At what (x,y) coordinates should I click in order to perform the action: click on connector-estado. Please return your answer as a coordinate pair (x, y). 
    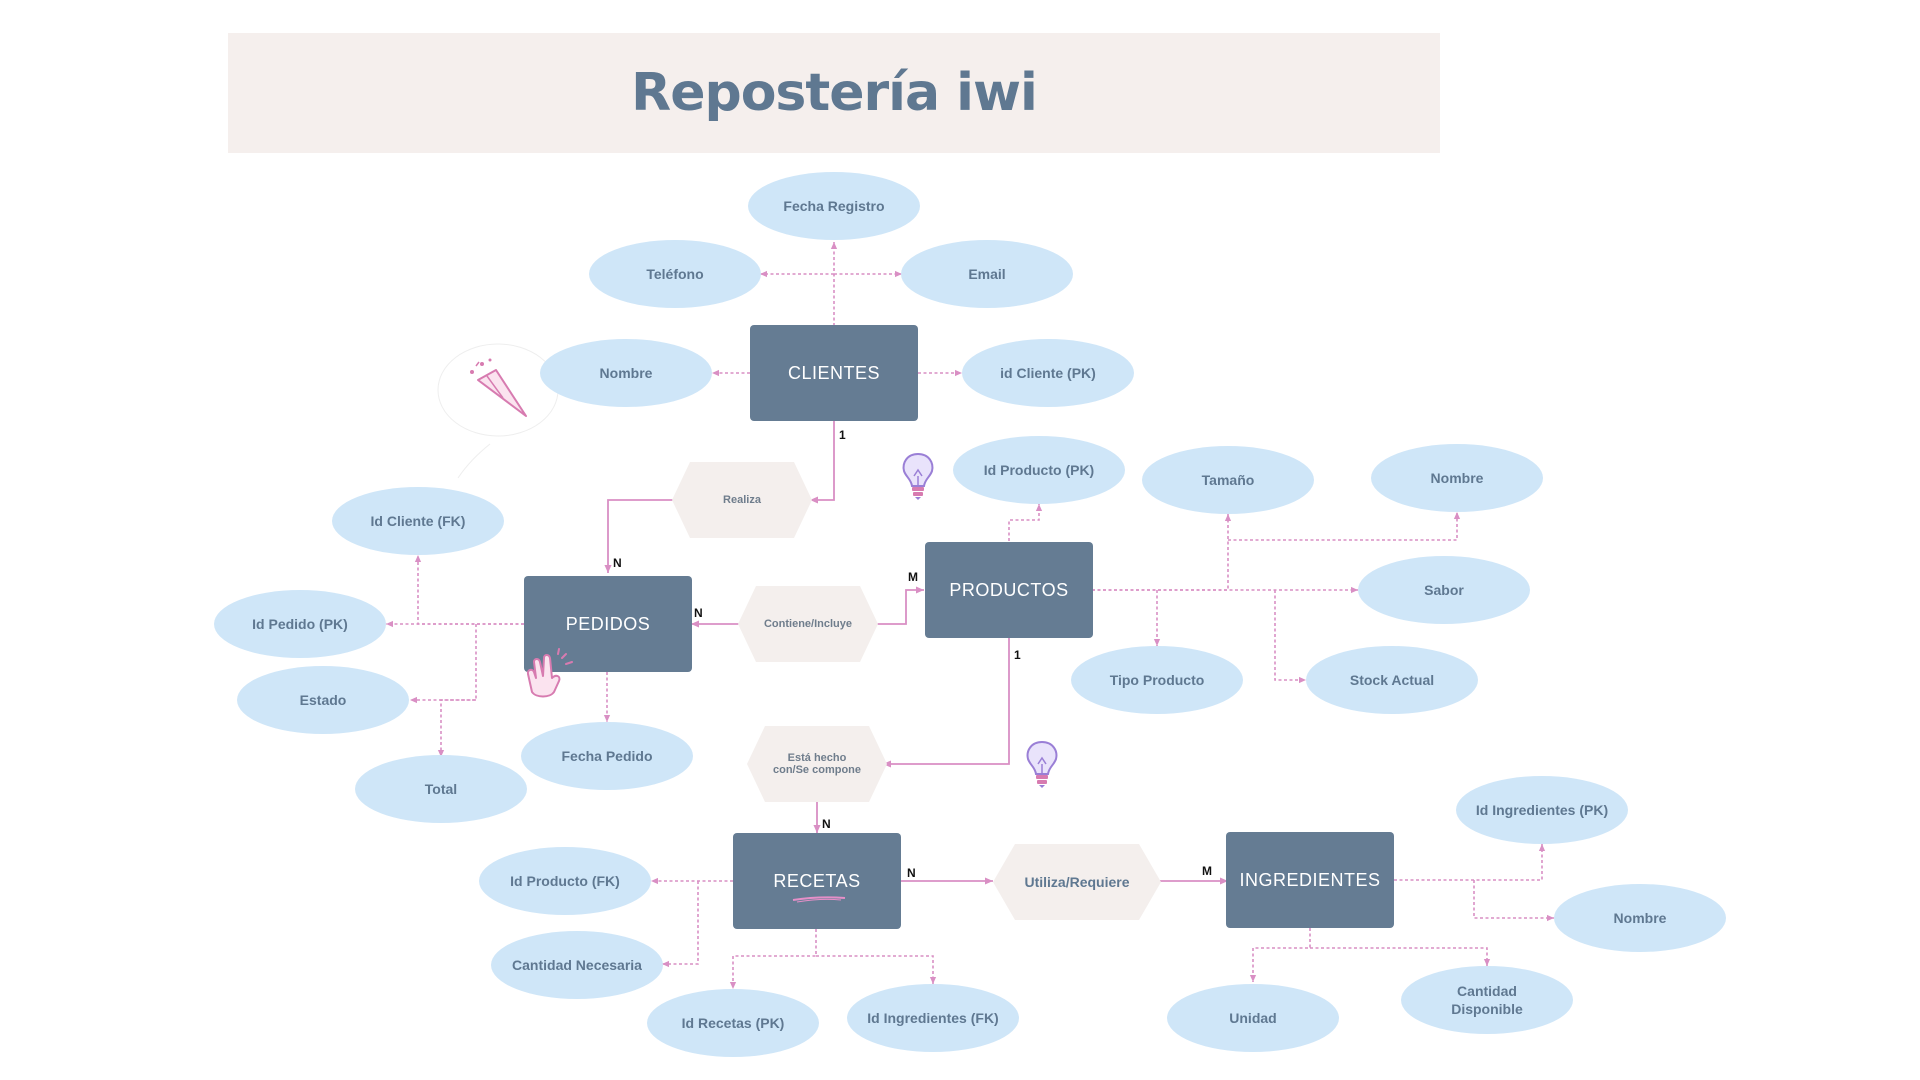
    Looking at the image, I should click on (443, 664).